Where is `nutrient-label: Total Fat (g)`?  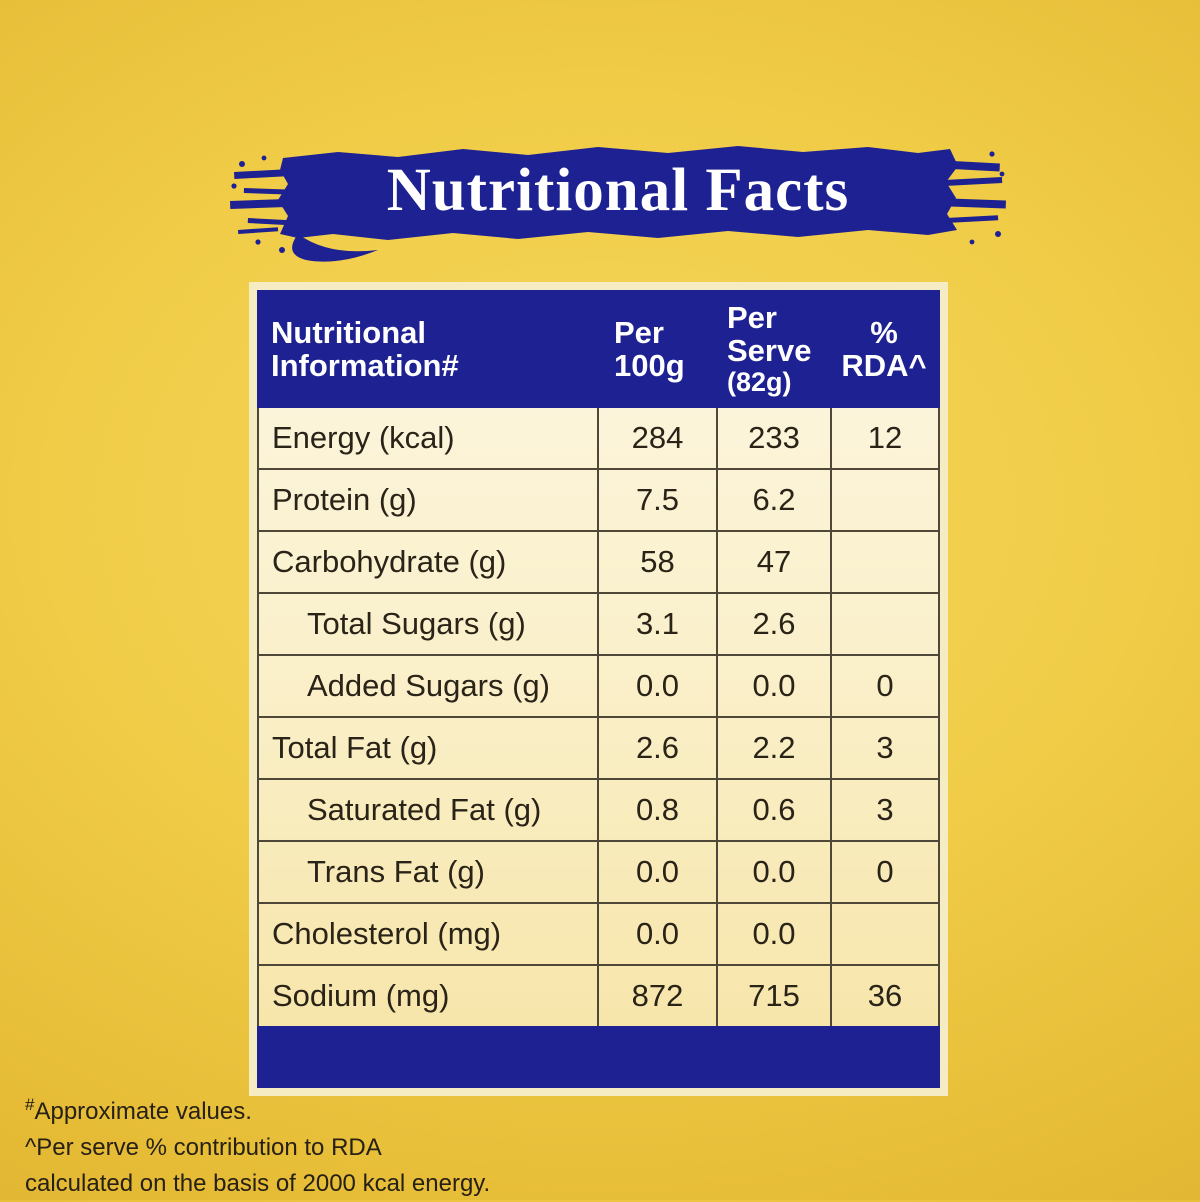 nutrient-label: Total Fat (g) is located at coordinates (355, 747).